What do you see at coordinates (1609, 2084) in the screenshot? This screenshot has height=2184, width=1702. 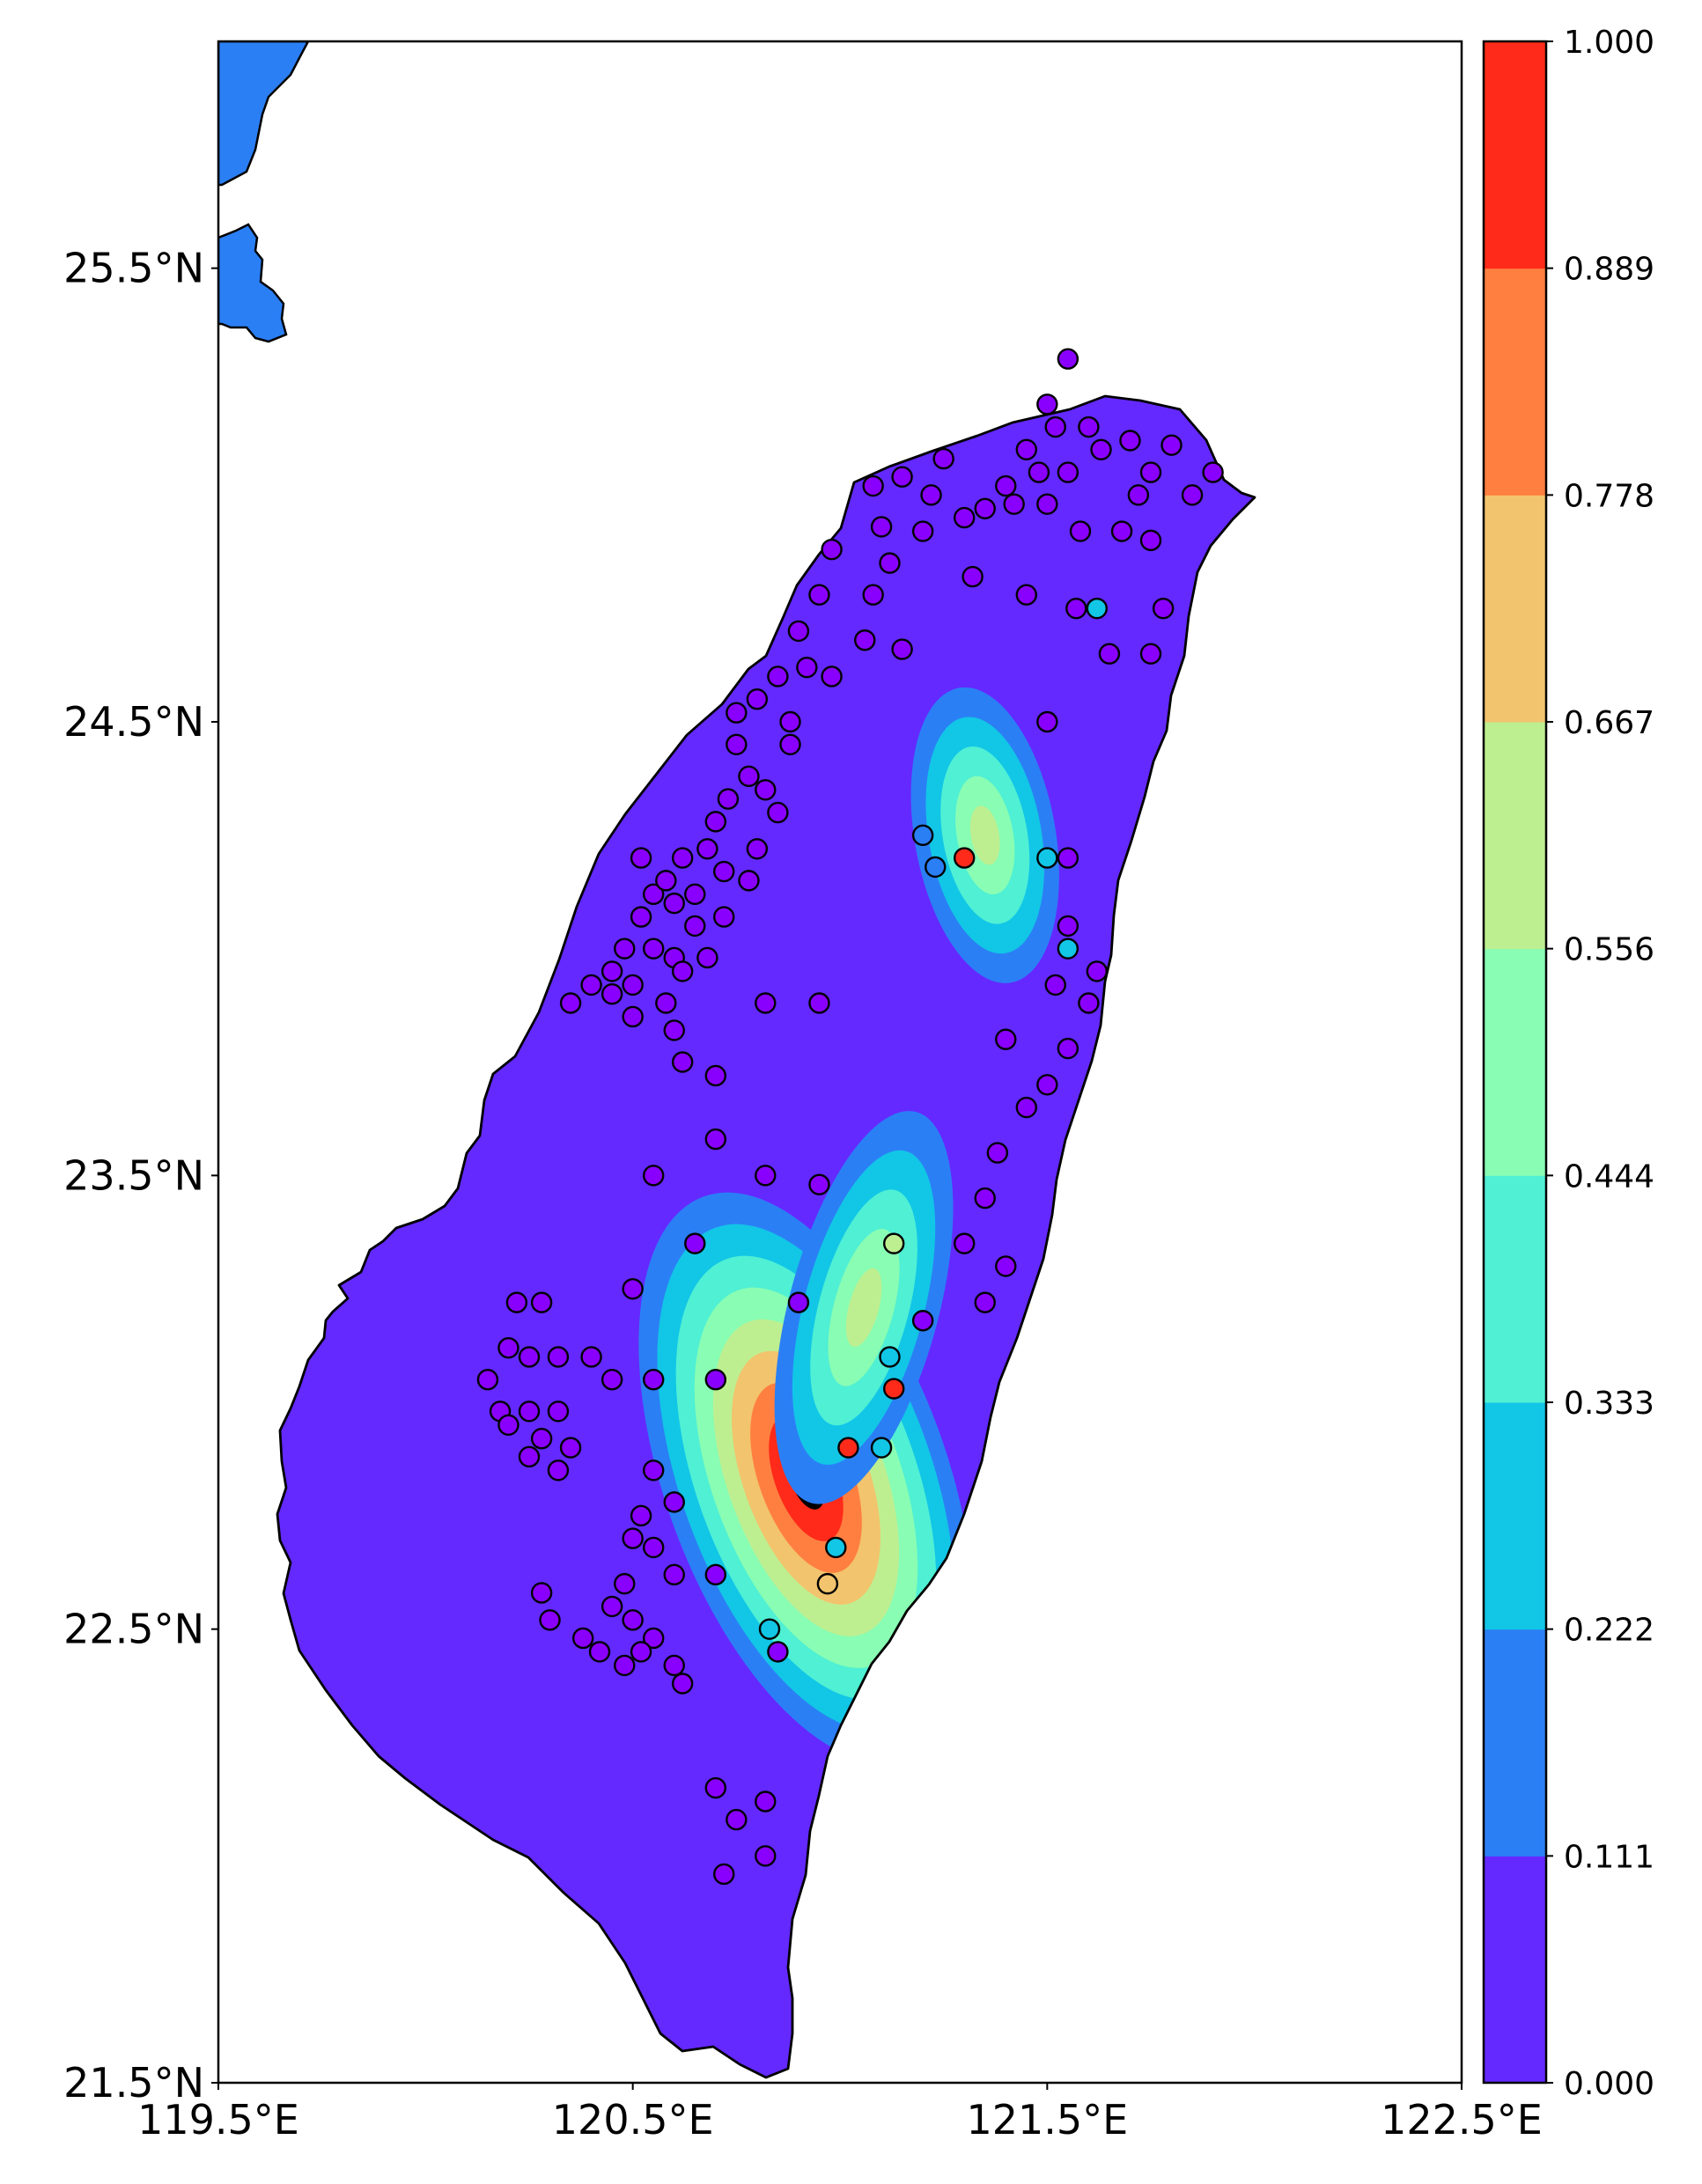 I see `colorbar-tick-label: 0.000` at bounding box center [1609, 2084].